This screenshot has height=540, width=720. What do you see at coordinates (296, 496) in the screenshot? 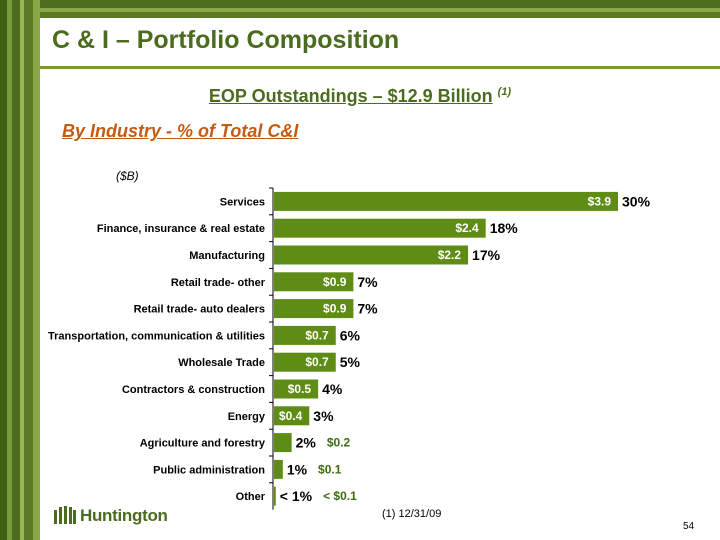
I see `percent-label: < 1%` at bounding box center [296, 496].